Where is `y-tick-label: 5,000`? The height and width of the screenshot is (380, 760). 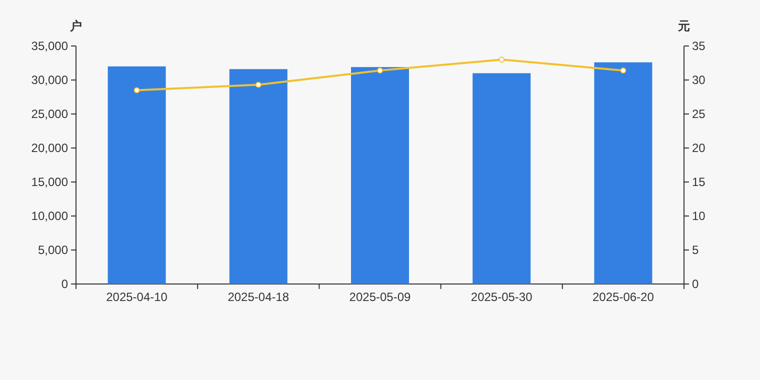 y-tick-label: 5,000 is located at coordinates (53, 250).